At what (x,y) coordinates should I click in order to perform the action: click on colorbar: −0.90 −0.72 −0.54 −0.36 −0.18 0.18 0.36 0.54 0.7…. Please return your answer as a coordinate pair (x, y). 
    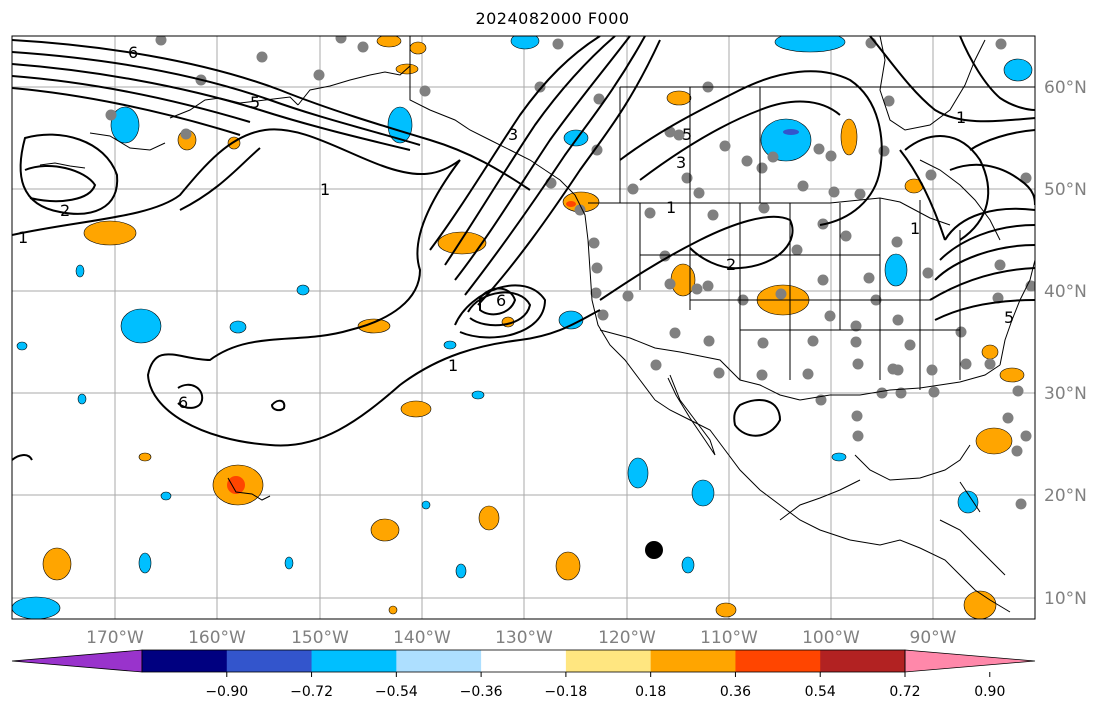
    Looking at the image, I should click on (523, 674).